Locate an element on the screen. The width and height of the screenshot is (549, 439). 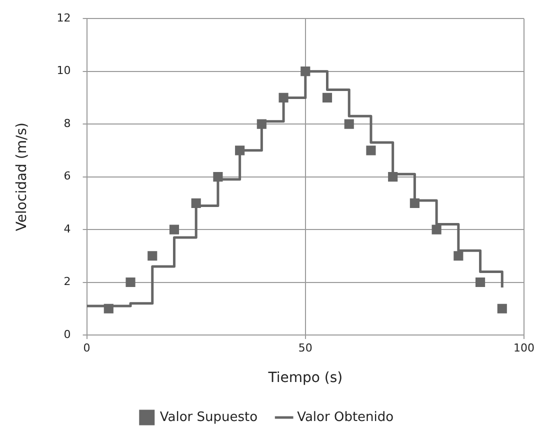
y-tick-label: 10 is located at coordinates (63, 71).